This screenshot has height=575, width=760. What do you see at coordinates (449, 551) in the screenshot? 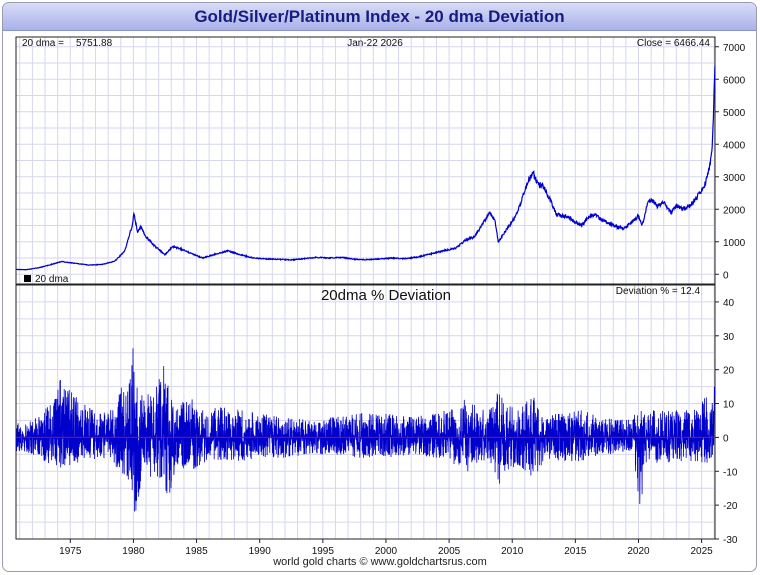
I see `x-tick-label: 2005` at bounding box center [449, 551].